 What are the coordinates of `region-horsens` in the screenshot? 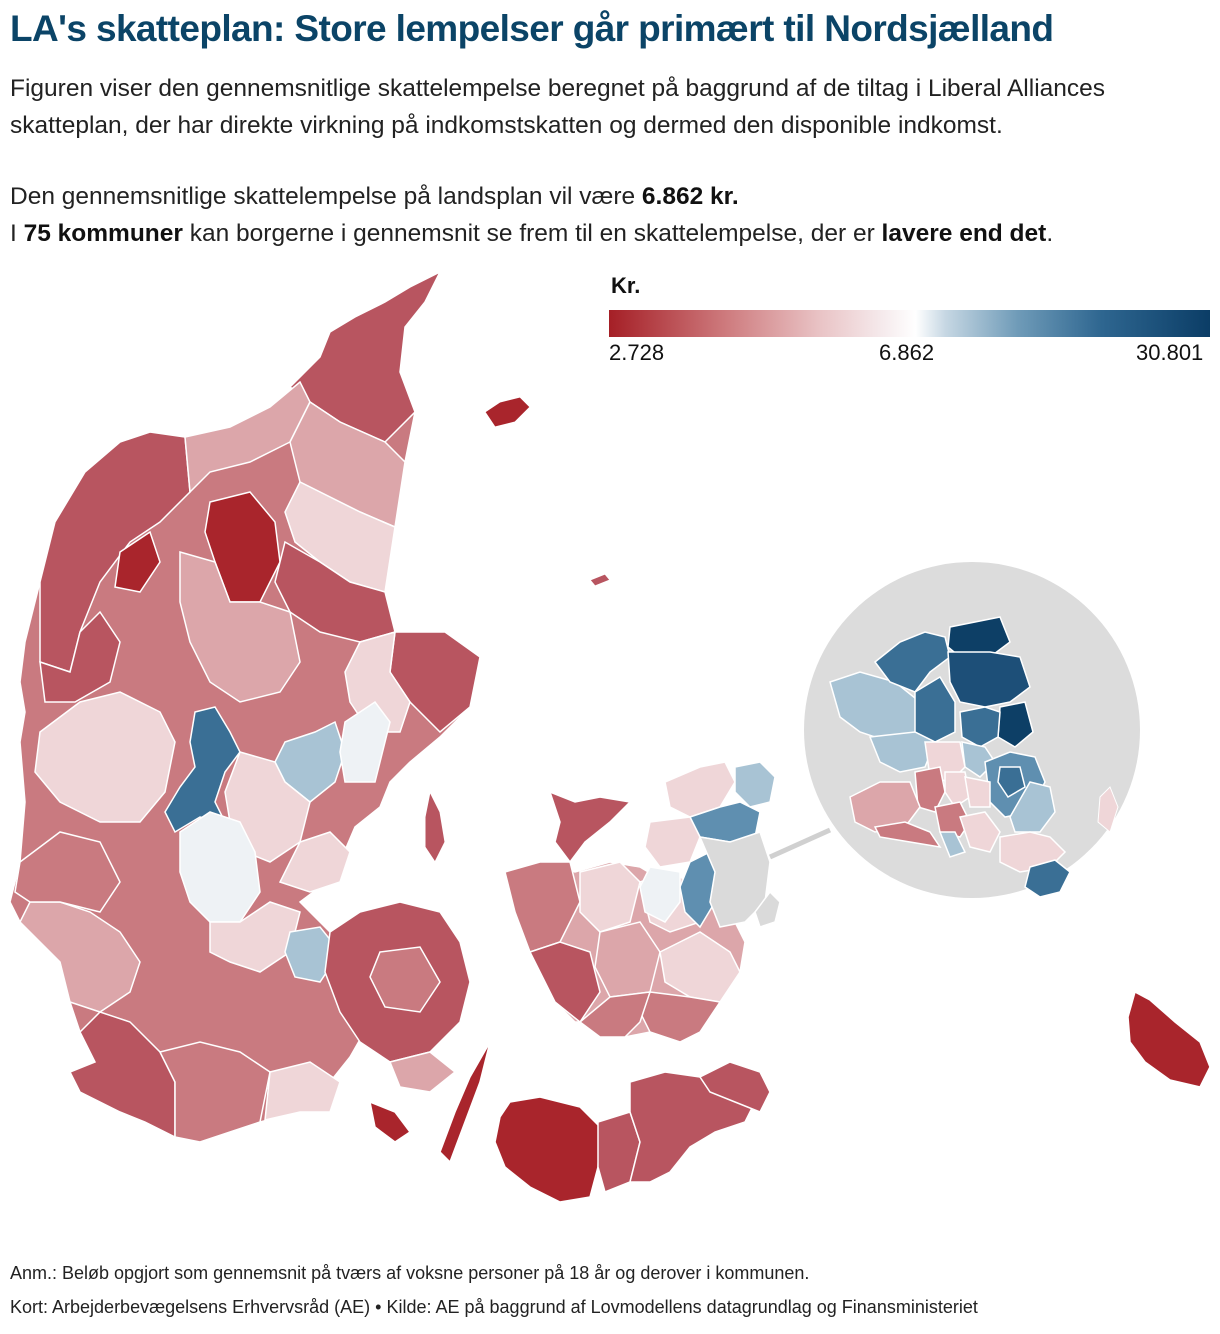 It's located at (314, 862).